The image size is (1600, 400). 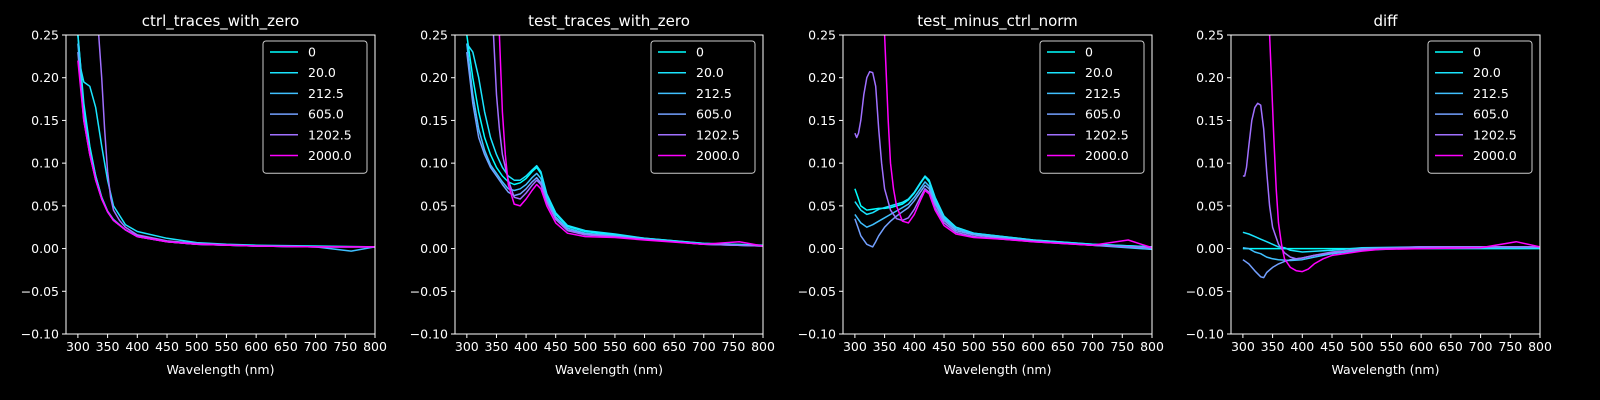 I want to click on chart-title: test_minus_ctrl_norm, so click(x=997, y=21).